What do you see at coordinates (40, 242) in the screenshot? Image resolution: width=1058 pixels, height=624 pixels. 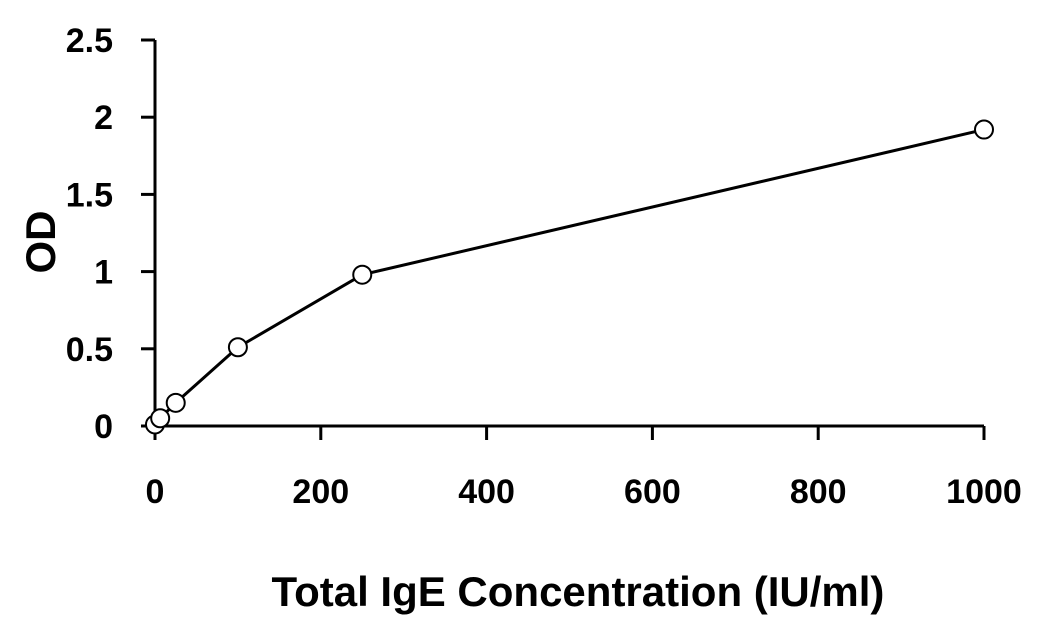 I see `y-axis-title: OD` at bounding box center [40, 242].